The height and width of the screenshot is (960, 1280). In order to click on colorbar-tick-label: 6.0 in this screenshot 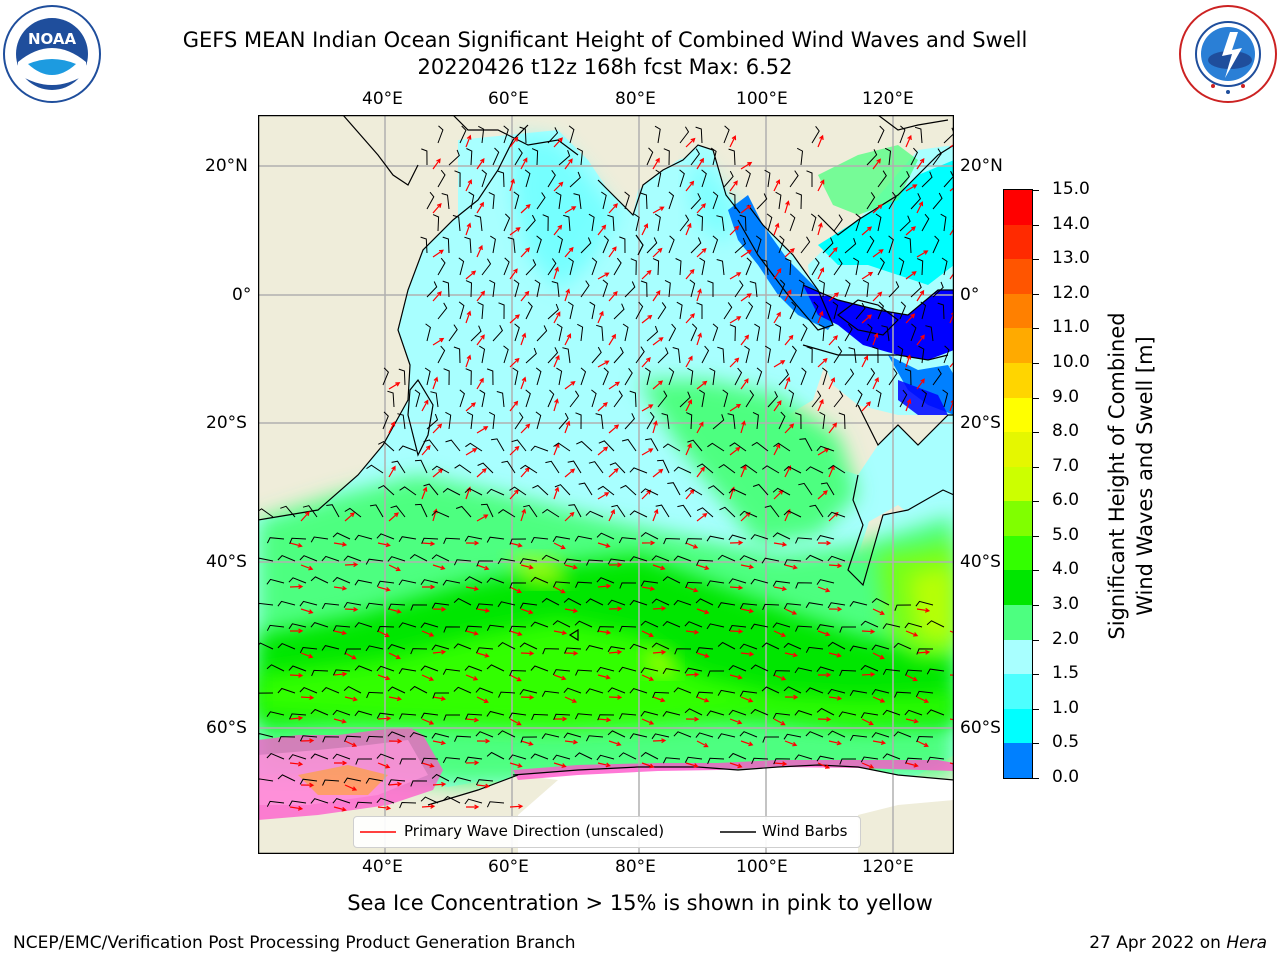, I will do `click(1066, 500)`.